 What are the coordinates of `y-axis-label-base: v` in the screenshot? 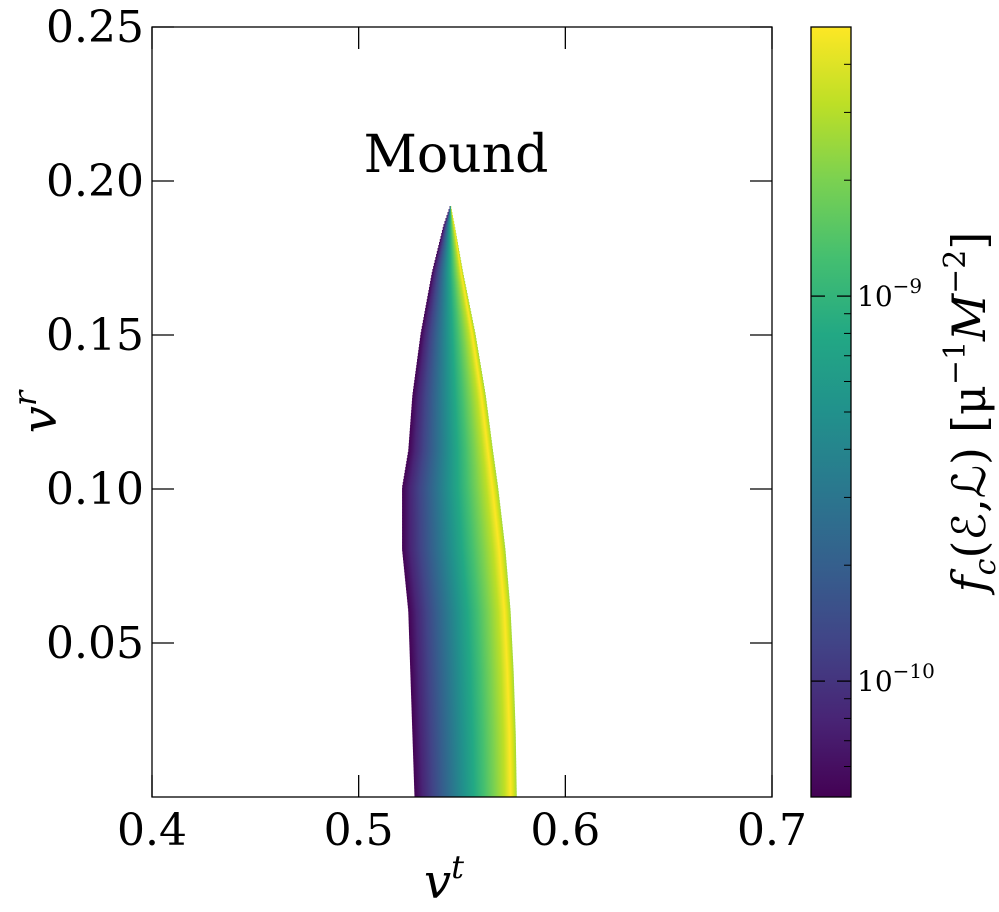 It's located at (40, 419).